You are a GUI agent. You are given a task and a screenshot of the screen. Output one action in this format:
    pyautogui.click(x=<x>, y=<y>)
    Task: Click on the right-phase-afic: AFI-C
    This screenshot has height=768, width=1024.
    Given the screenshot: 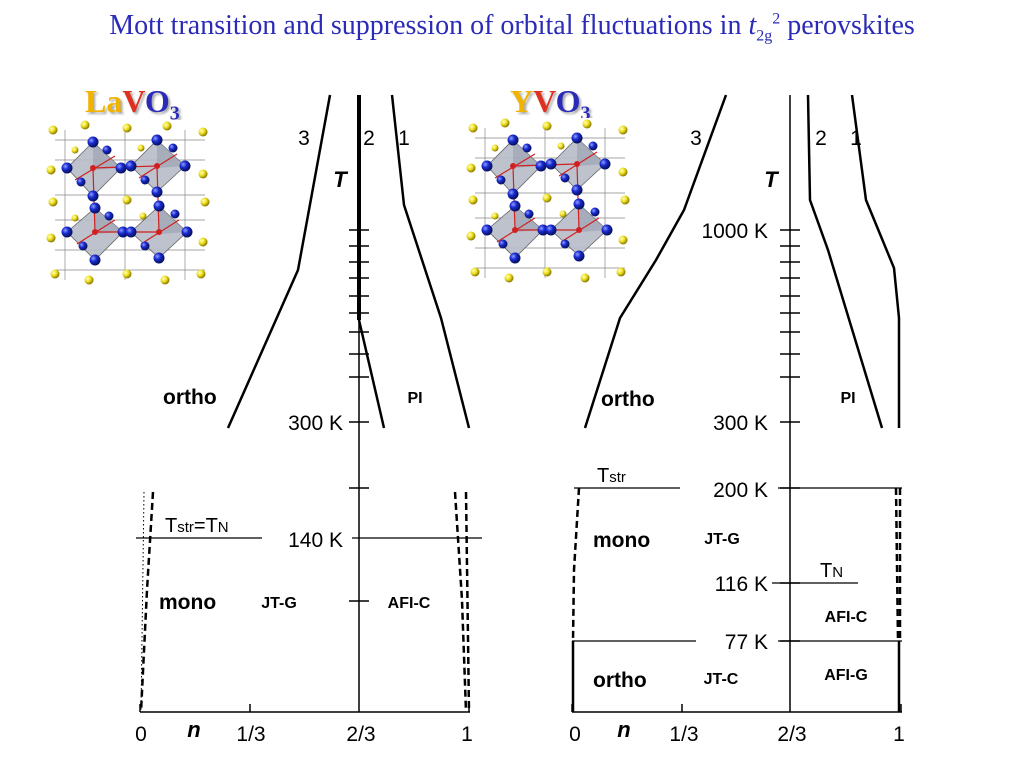 What is the action you would take?
    pyautogui.click(x=846, y=617)
    